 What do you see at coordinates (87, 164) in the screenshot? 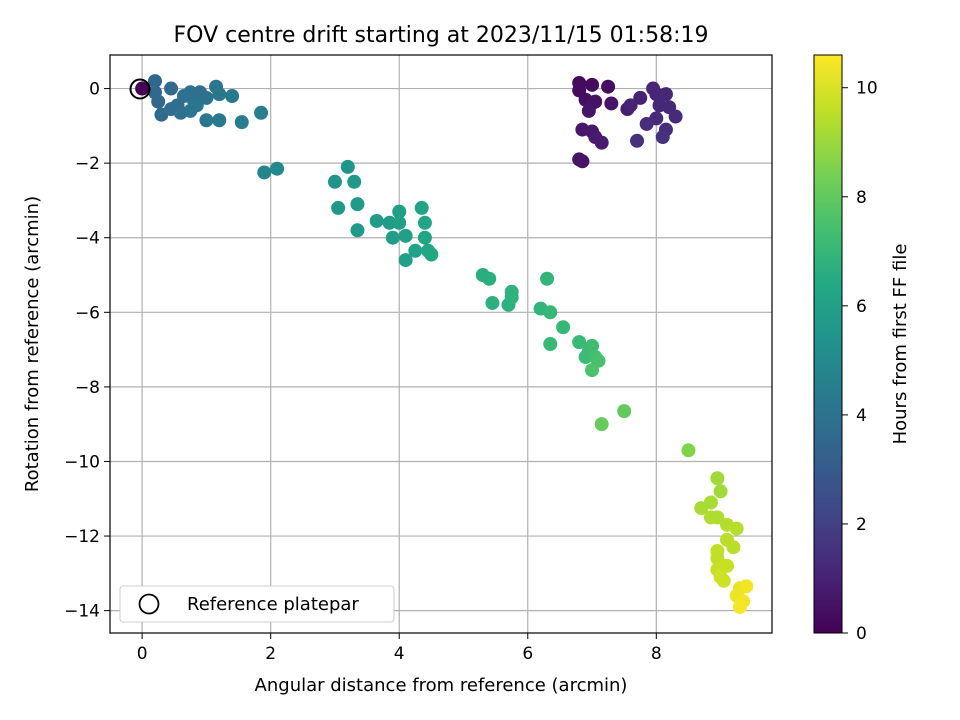
I see `y-tick-label: −2` at bounding box center [87, 164].